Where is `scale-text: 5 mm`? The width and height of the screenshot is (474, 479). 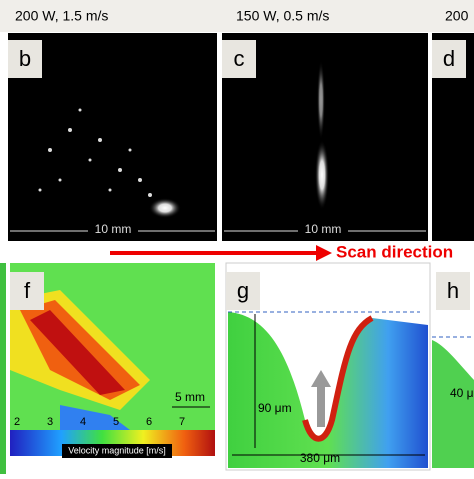
scale-text: 5 mm is located at coordinates (190, 397).